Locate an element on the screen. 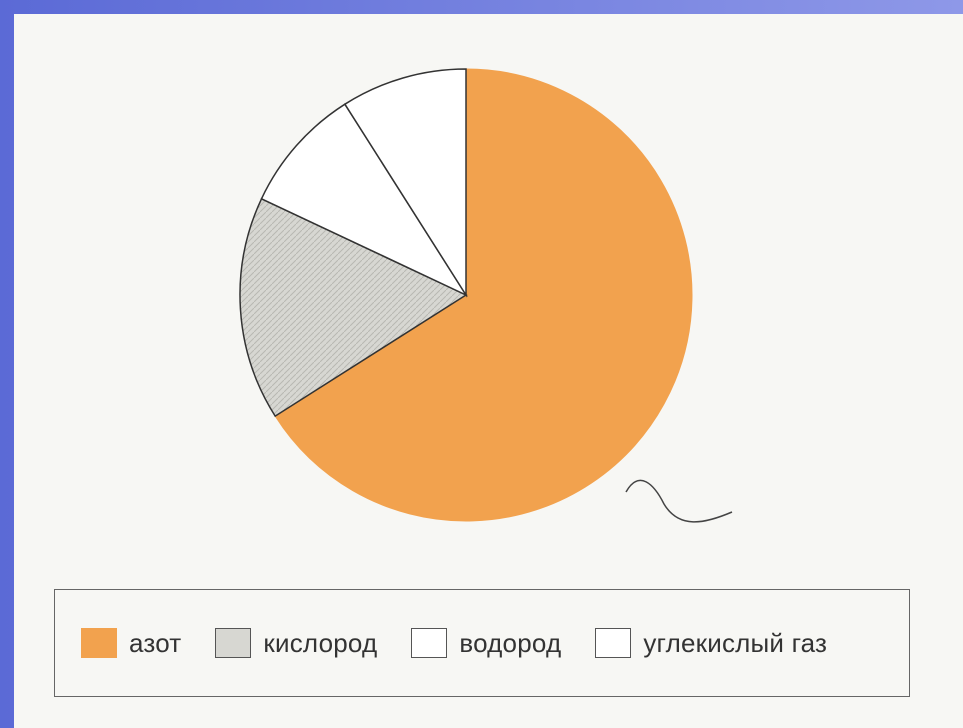 The height and width of the screenshot is (728, 963). pointer-curve is located at coordinates (679, 501).